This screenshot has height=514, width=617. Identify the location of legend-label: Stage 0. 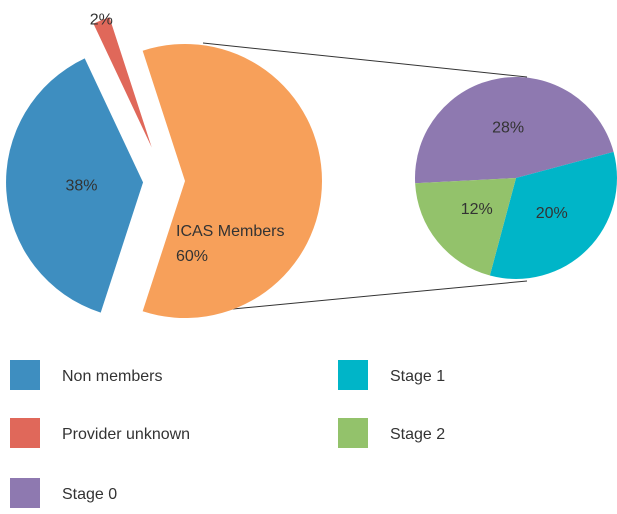
(89, 494).